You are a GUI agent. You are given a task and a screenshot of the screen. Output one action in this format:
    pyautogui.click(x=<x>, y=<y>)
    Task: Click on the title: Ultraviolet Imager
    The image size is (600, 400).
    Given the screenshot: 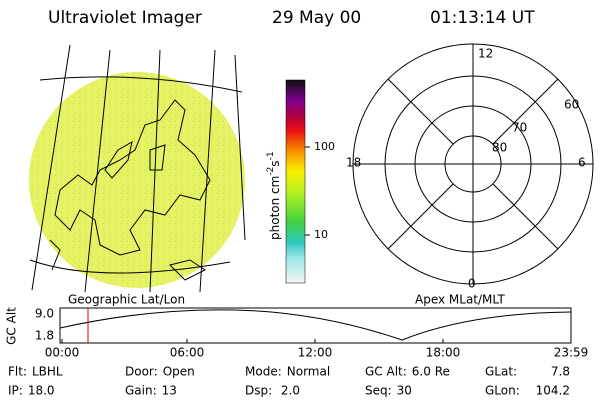 What is the action you would take?
    pyautogui.click(x=125, y=18)
    